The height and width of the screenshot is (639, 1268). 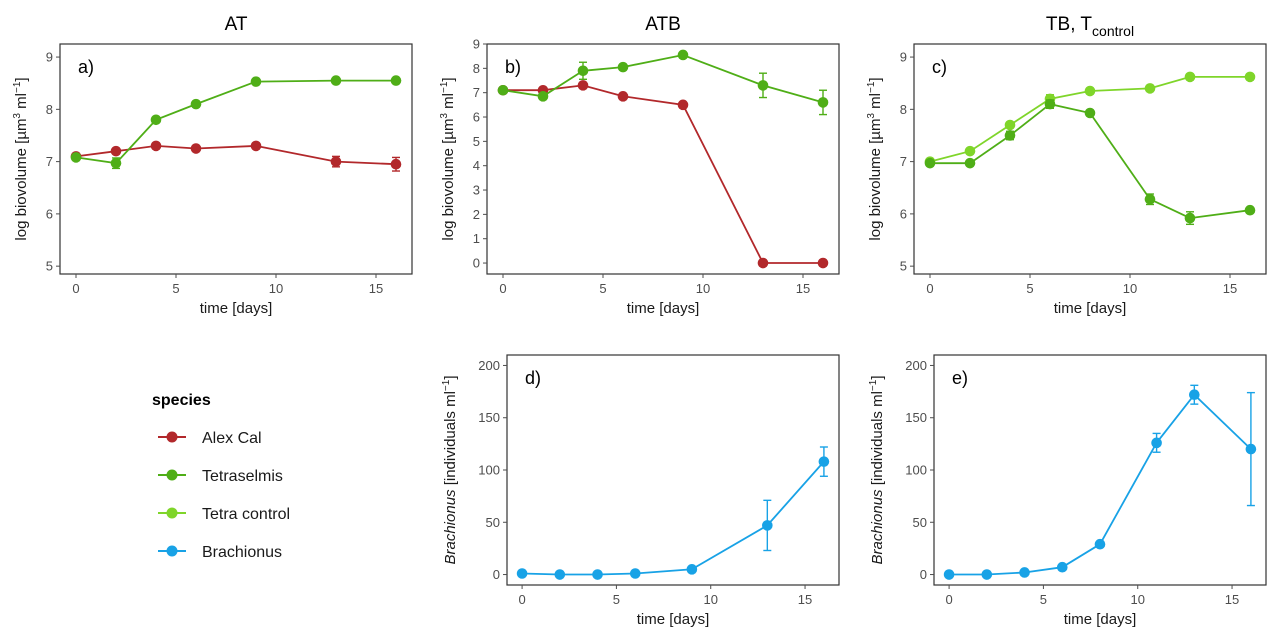 What do you see at coordinates (476, 190) in the screenshot?
I see `y-tick-label: 3` at bounding box center [476, 190].